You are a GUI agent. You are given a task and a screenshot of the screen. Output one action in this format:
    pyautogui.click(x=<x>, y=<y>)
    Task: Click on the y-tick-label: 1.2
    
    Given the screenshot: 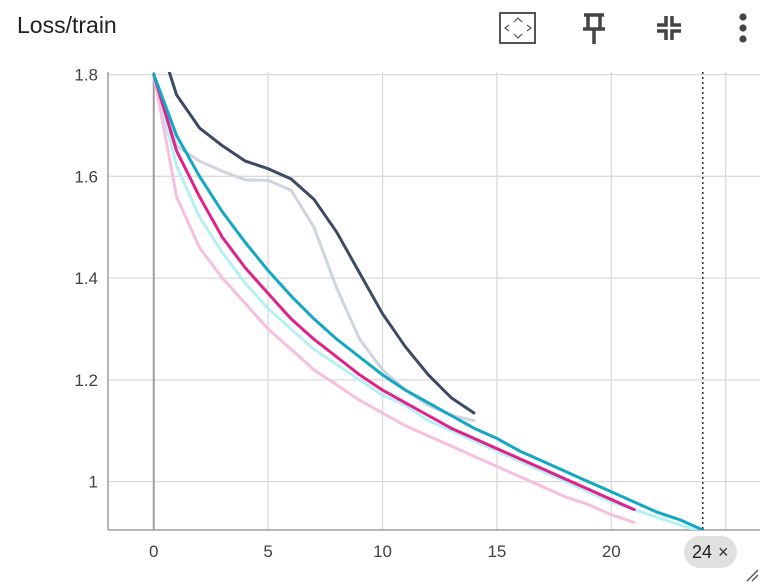 What is the action you would take?
    pyautogui.click(x=86, y=380)
    